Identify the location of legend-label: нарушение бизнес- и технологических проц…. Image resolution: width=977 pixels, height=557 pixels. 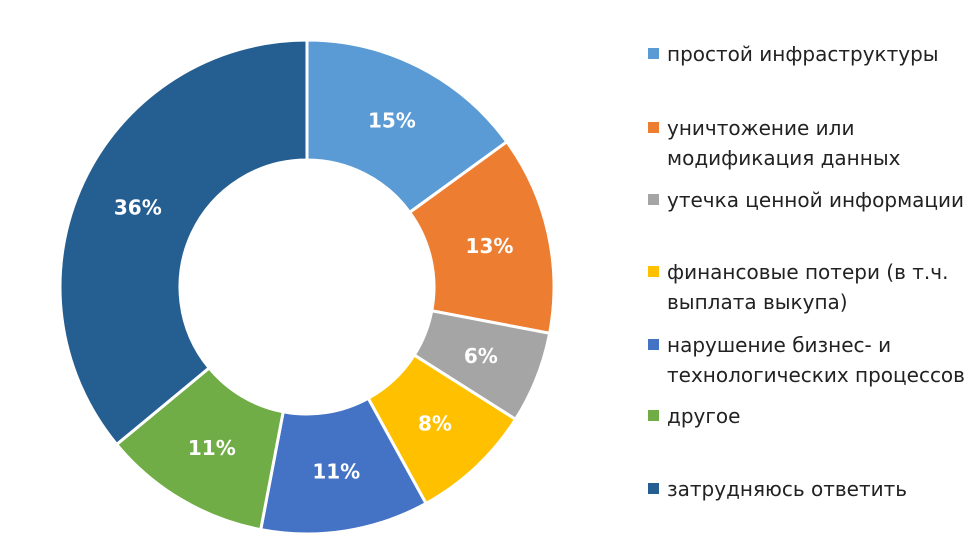
(816, 360).